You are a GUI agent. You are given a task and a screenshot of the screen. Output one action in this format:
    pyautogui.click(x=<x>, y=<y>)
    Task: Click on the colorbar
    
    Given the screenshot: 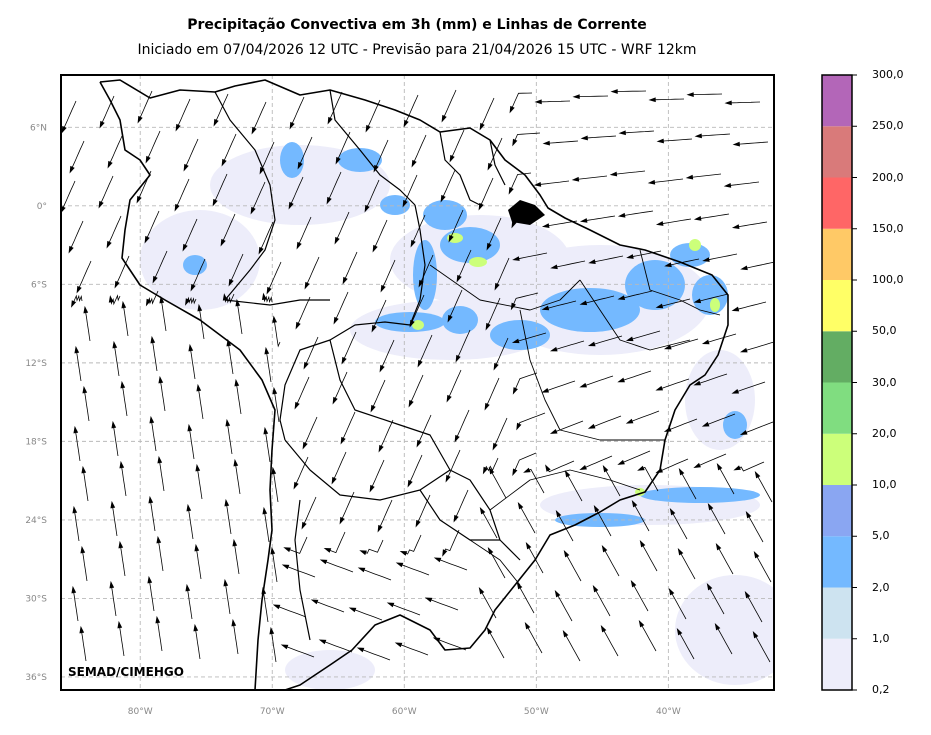 What is the action you would take?
    pyautogui.click(x=839, y=382)
    